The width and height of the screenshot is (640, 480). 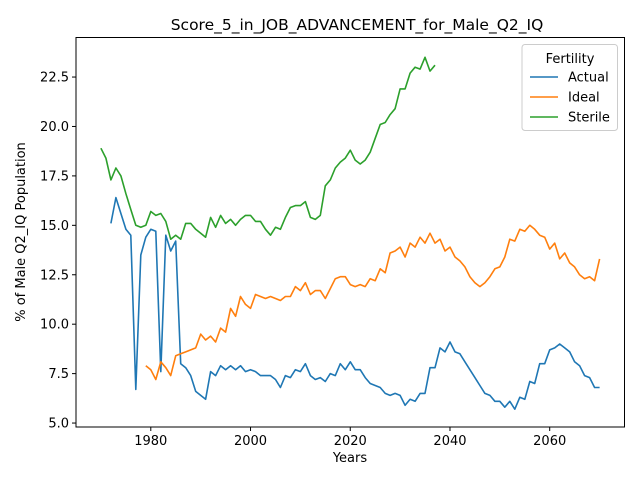 I want to click on x-tick-label: 2040, so click(x=449, y=441).